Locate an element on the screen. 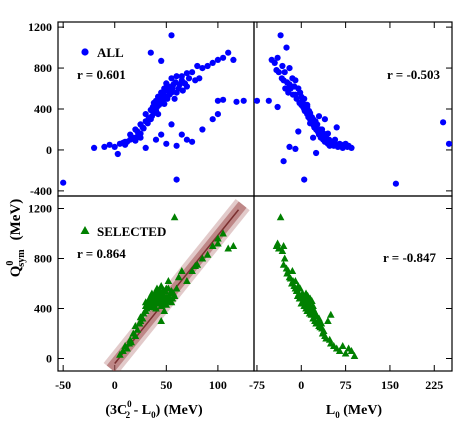 The width and height of the screenshot is (471, 443). x-label-main: L is located at coordinates (330, 410).